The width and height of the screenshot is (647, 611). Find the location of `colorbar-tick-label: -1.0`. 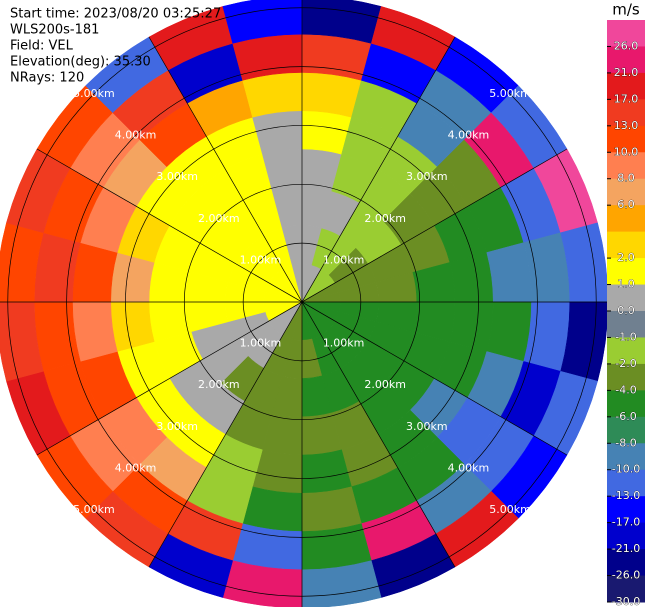

colorbar-tick-label: -1.0 is located at coordinates (625, 336).